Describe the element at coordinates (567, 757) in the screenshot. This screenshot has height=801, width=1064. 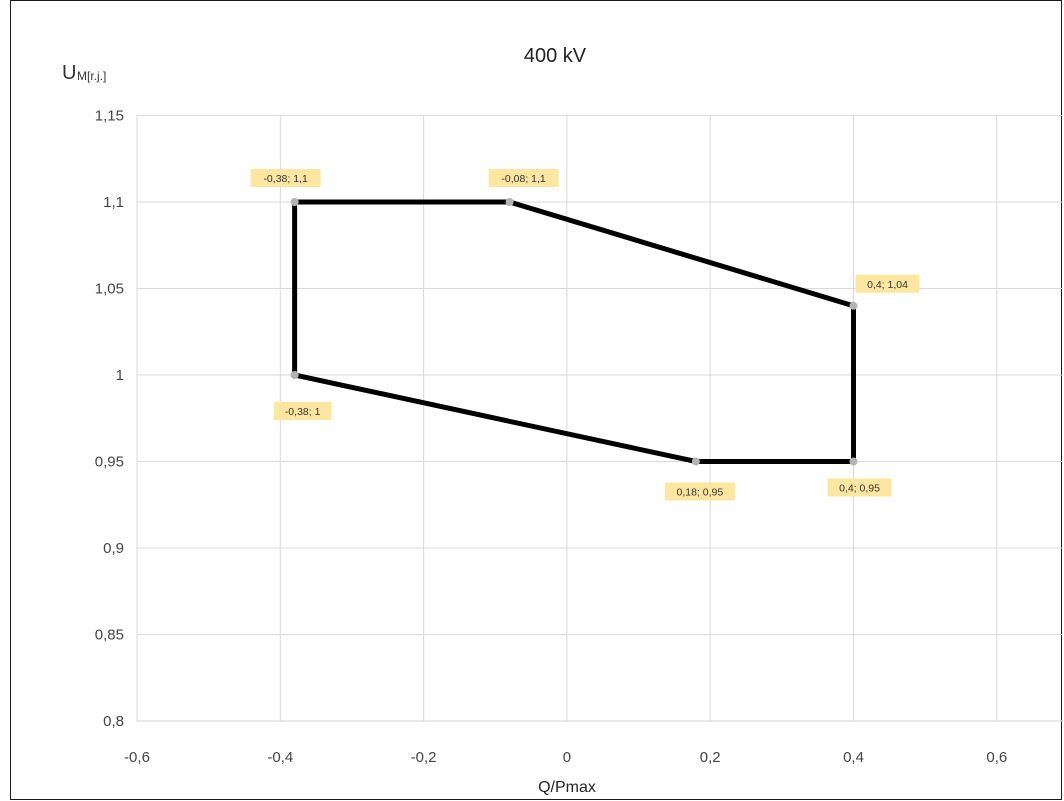
I see `x-tick-label: 0` at that location.